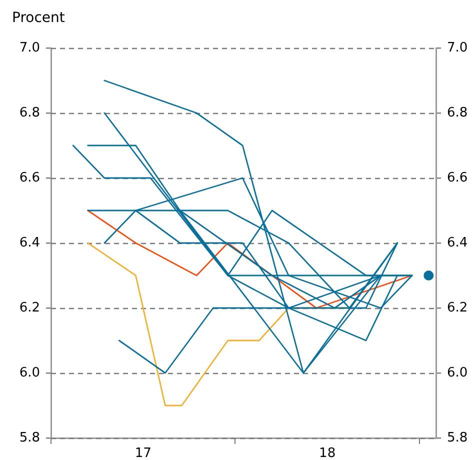 This screenshot has height=460, width=473. I want to click on y2-tick-label: 5.8, so click(457, 438).